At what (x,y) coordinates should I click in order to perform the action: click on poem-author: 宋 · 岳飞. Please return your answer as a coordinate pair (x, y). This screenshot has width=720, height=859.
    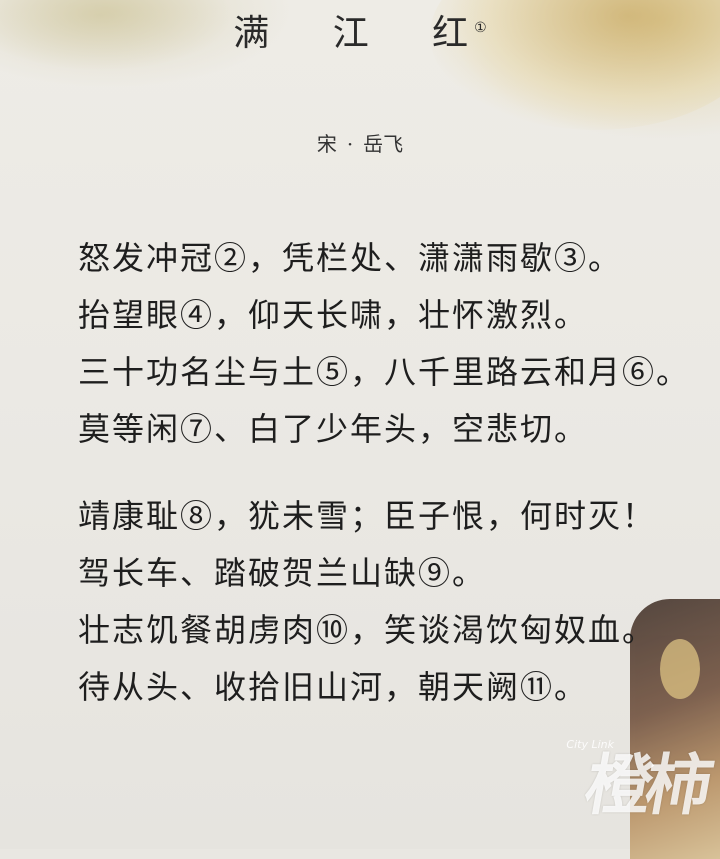
    Looking at the image, I should click on (360, 142).